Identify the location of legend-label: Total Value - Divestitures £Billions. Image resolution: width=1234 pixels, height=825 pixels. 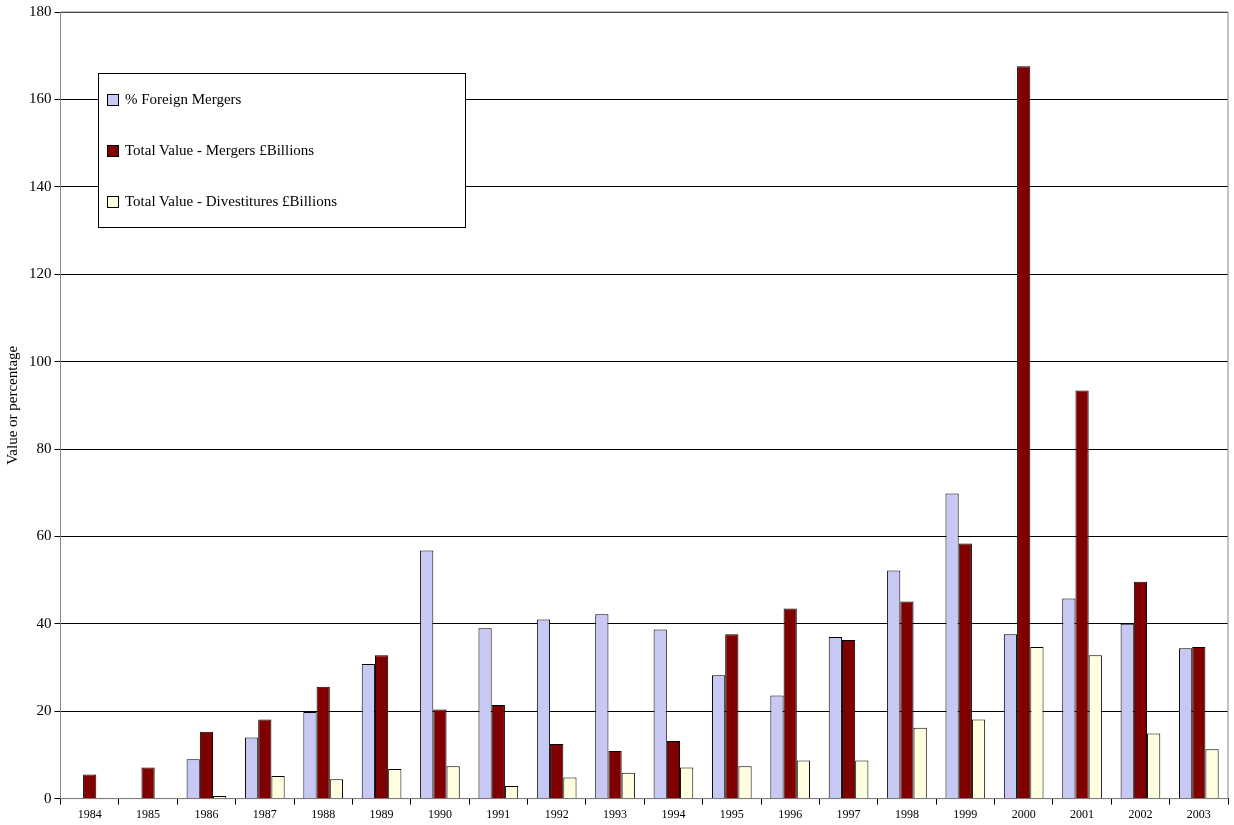
(231, 201).